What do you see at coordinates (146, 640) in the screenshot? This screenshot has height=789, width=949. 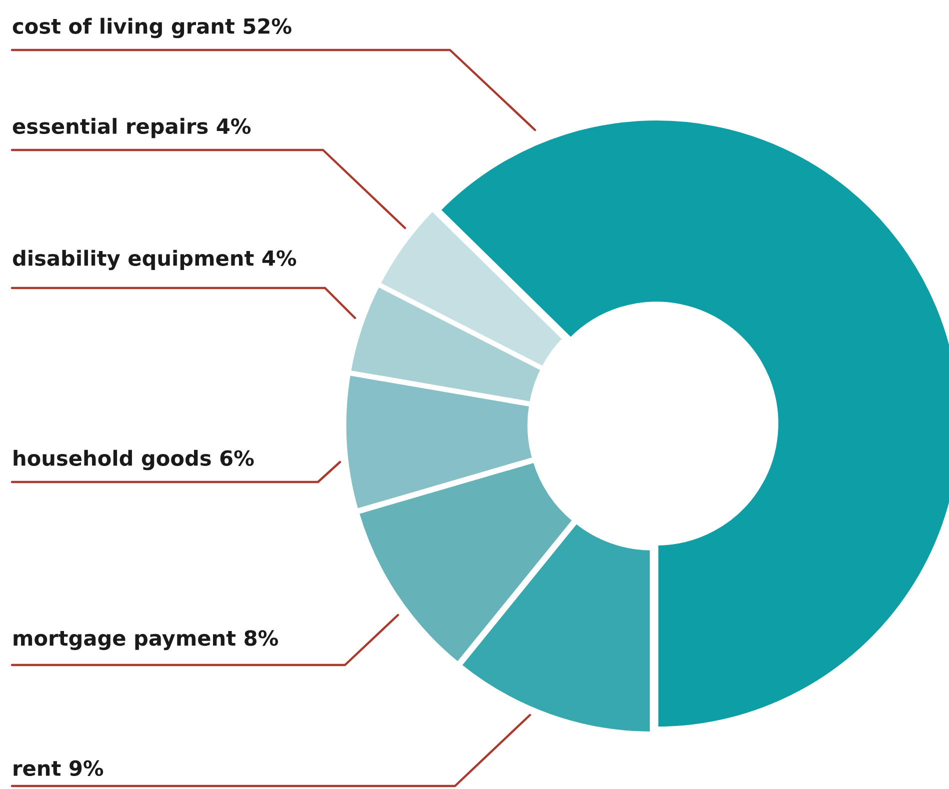 I see `slice-label: mortgage payment 8%` at bounding box center [146, 640].